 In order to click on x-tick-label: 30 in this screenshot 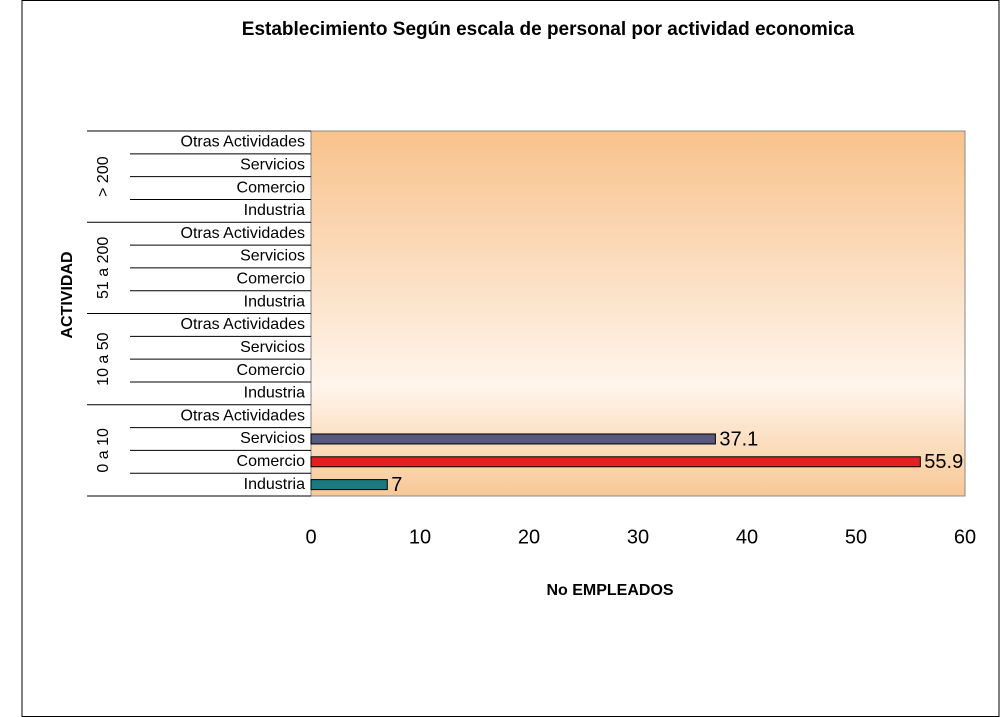, I will do `click(638, 537)`.